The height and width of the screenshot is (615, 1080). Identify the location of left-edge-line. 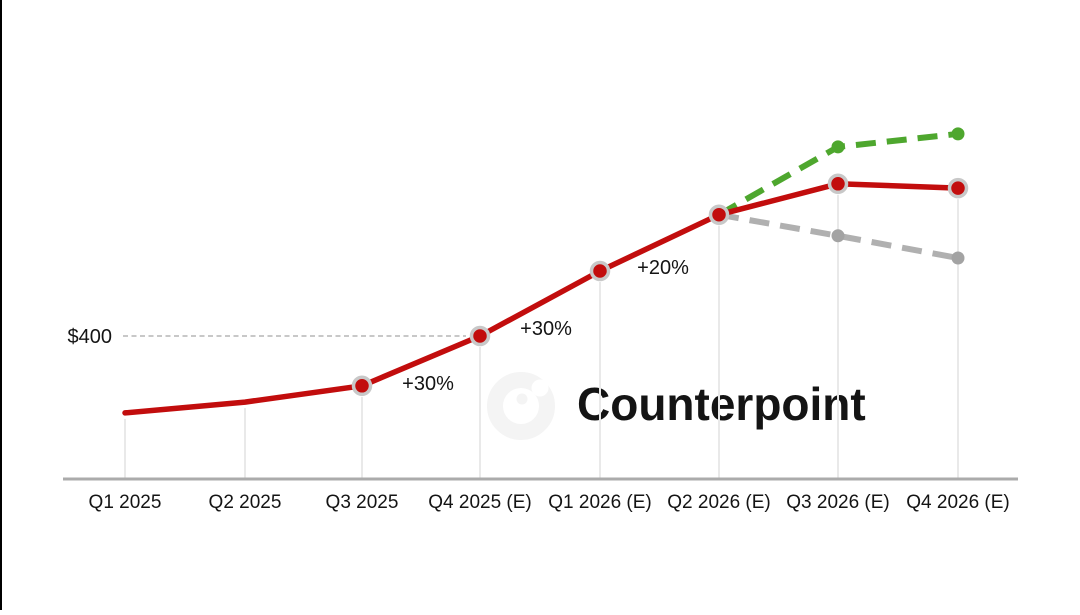
(1, 305).